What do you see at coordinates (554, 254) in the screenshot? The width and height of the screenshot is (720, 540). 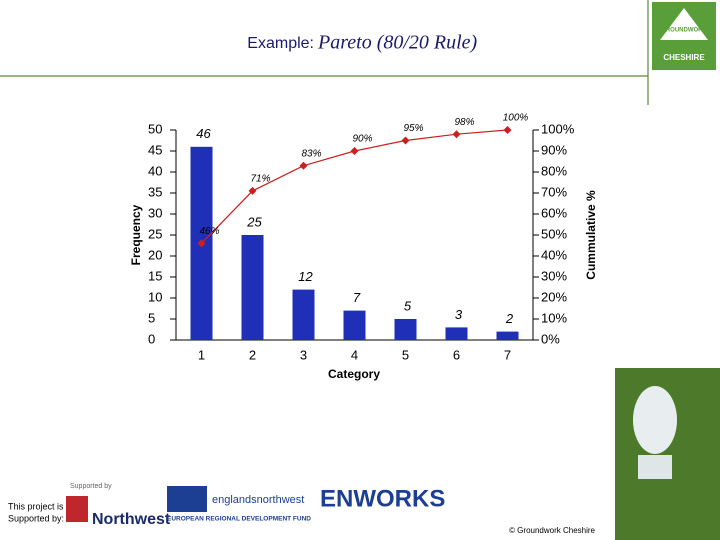 I see `y2-tick-label: 40%` at bounding box center [554, 254].